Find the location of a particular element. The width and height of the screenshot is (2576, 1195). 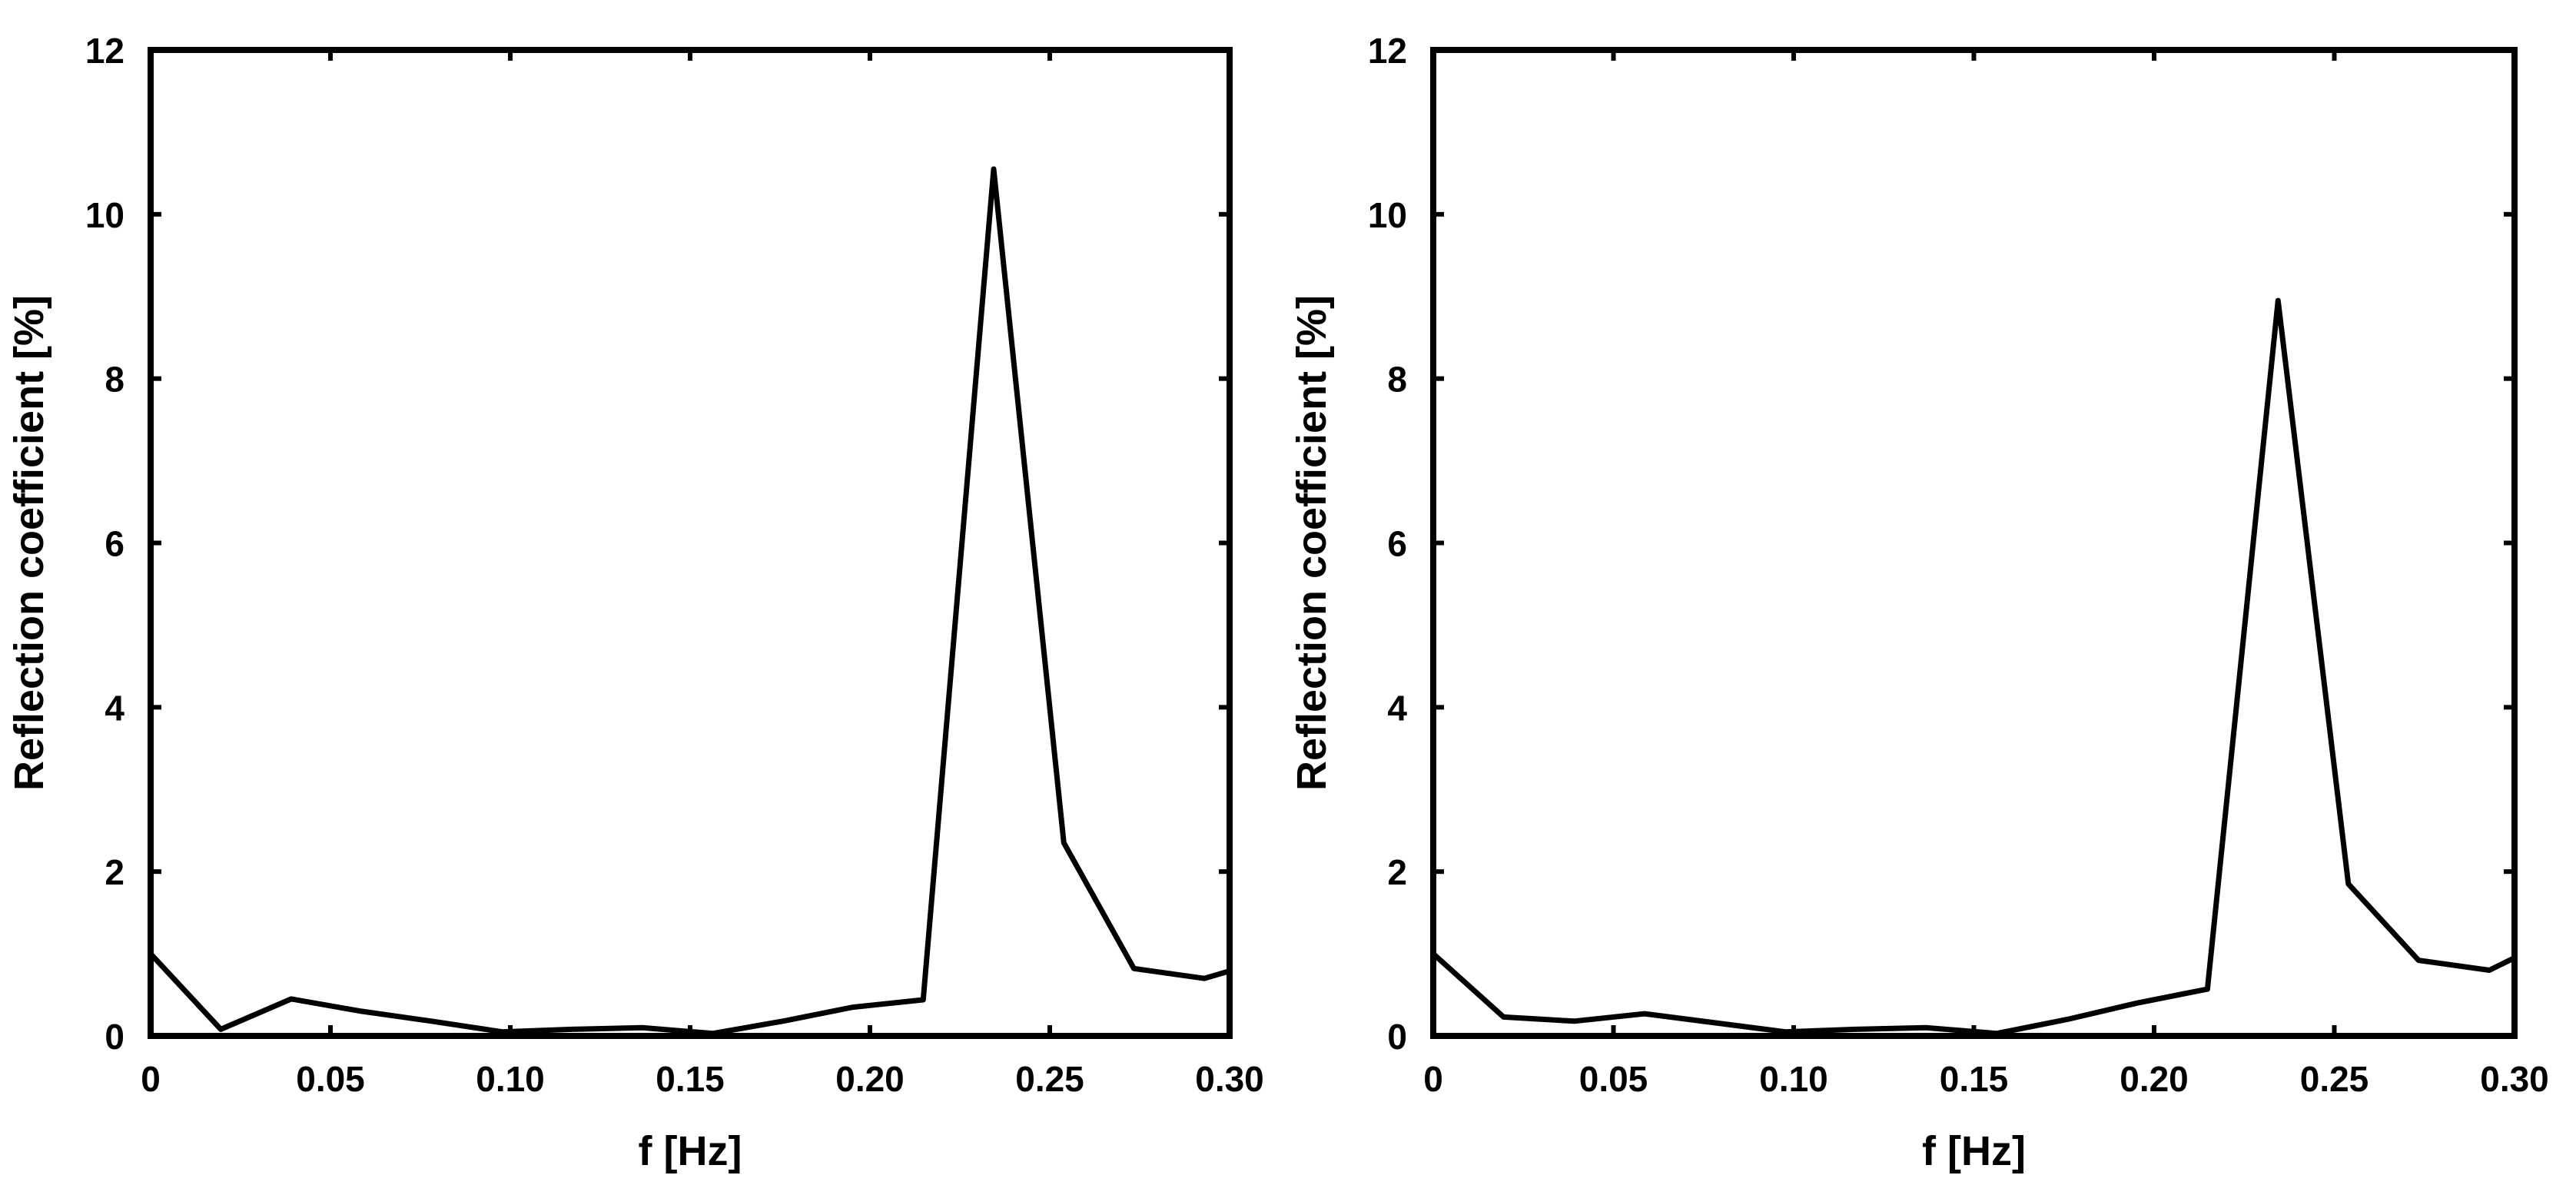

right-plot-x-tick-labels: 0 0.05 0.10 0.15 0.20 0.25 0.30 is located at coordinates (1986, 1079).